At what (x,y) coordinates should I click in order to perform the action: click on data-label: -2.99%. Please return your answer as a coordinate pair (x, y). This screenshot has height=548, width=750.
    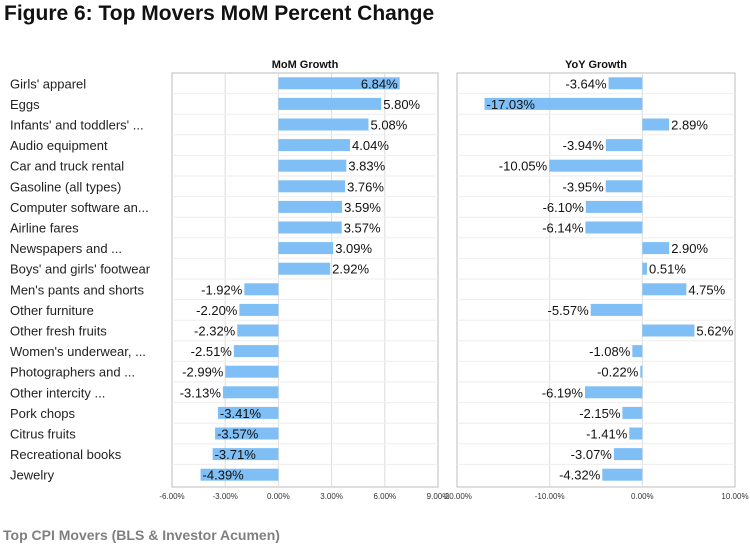
    Looking at the image, I should click on (203, 372).